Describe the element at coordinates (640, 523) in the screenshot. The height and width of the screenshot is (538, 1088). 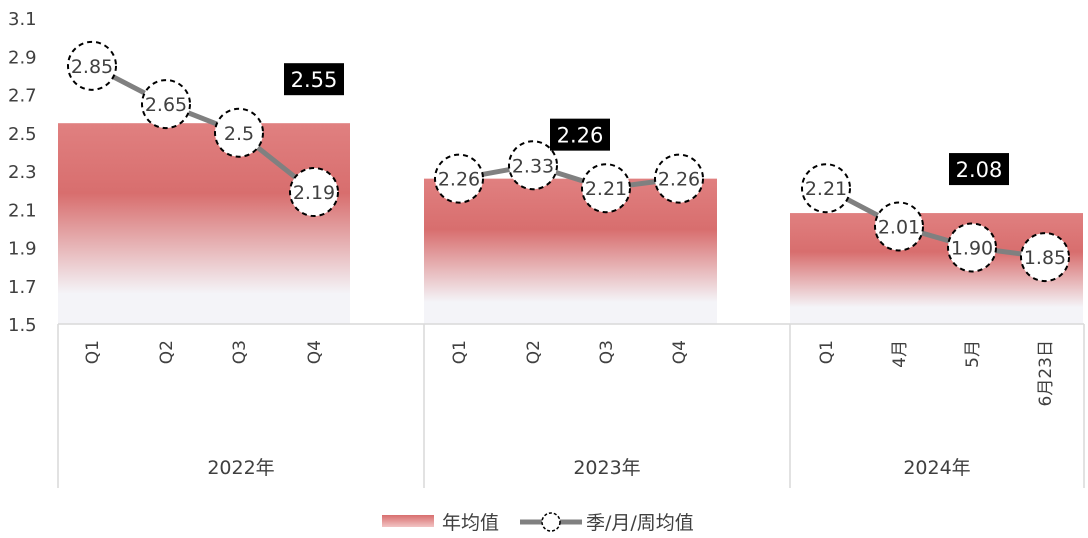
I see `legend-label: 季/月/周均值` at that location.